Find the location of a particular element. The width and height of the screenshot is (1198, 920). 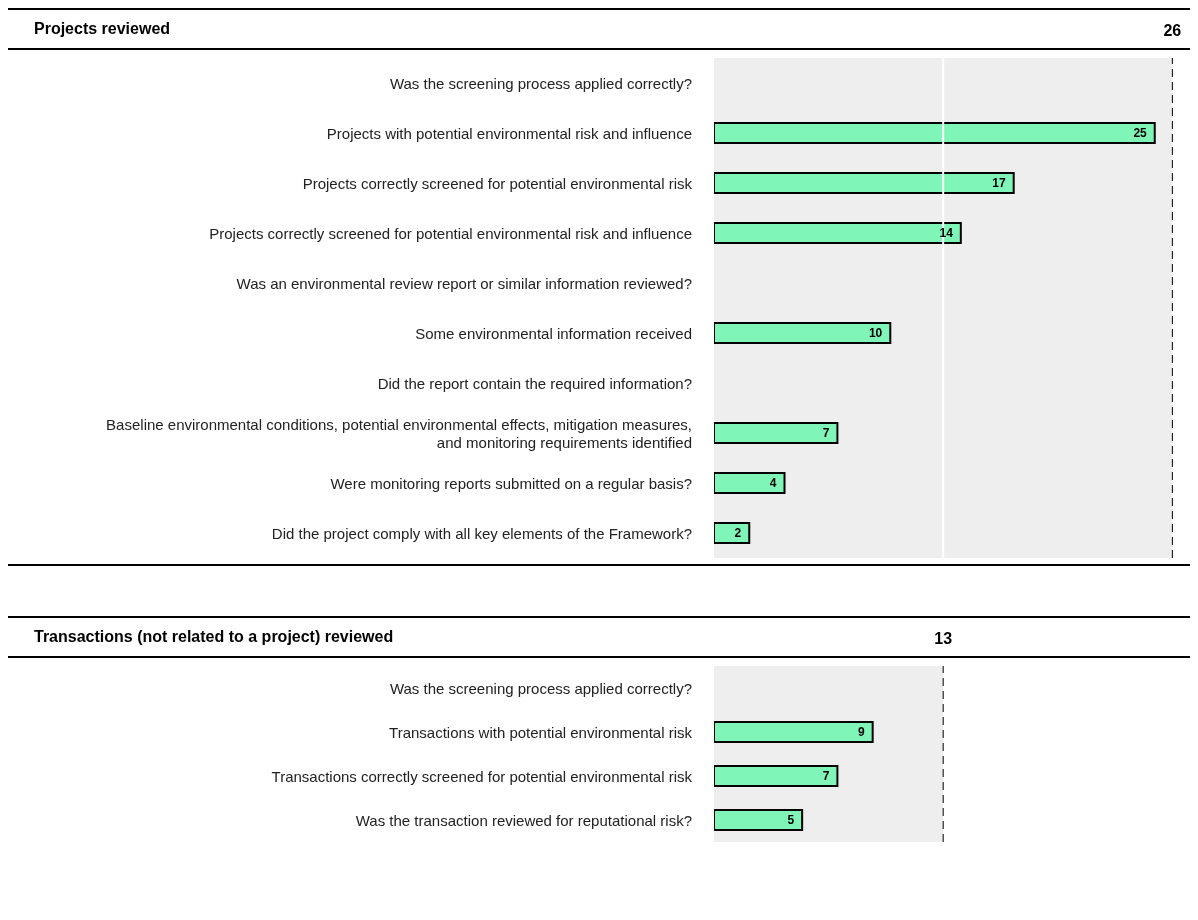

ref-line-label: 26 is located at coordinates (1172, 30).